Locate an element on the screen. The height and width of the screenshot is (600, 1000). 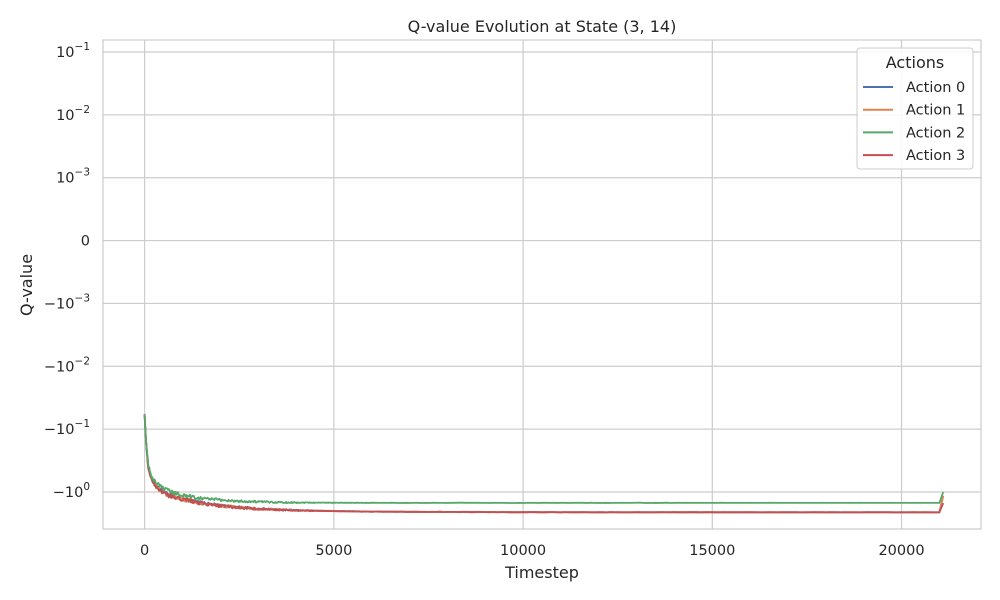
y-tick-label: 10⁻³ is located at coordinates (73, 177).